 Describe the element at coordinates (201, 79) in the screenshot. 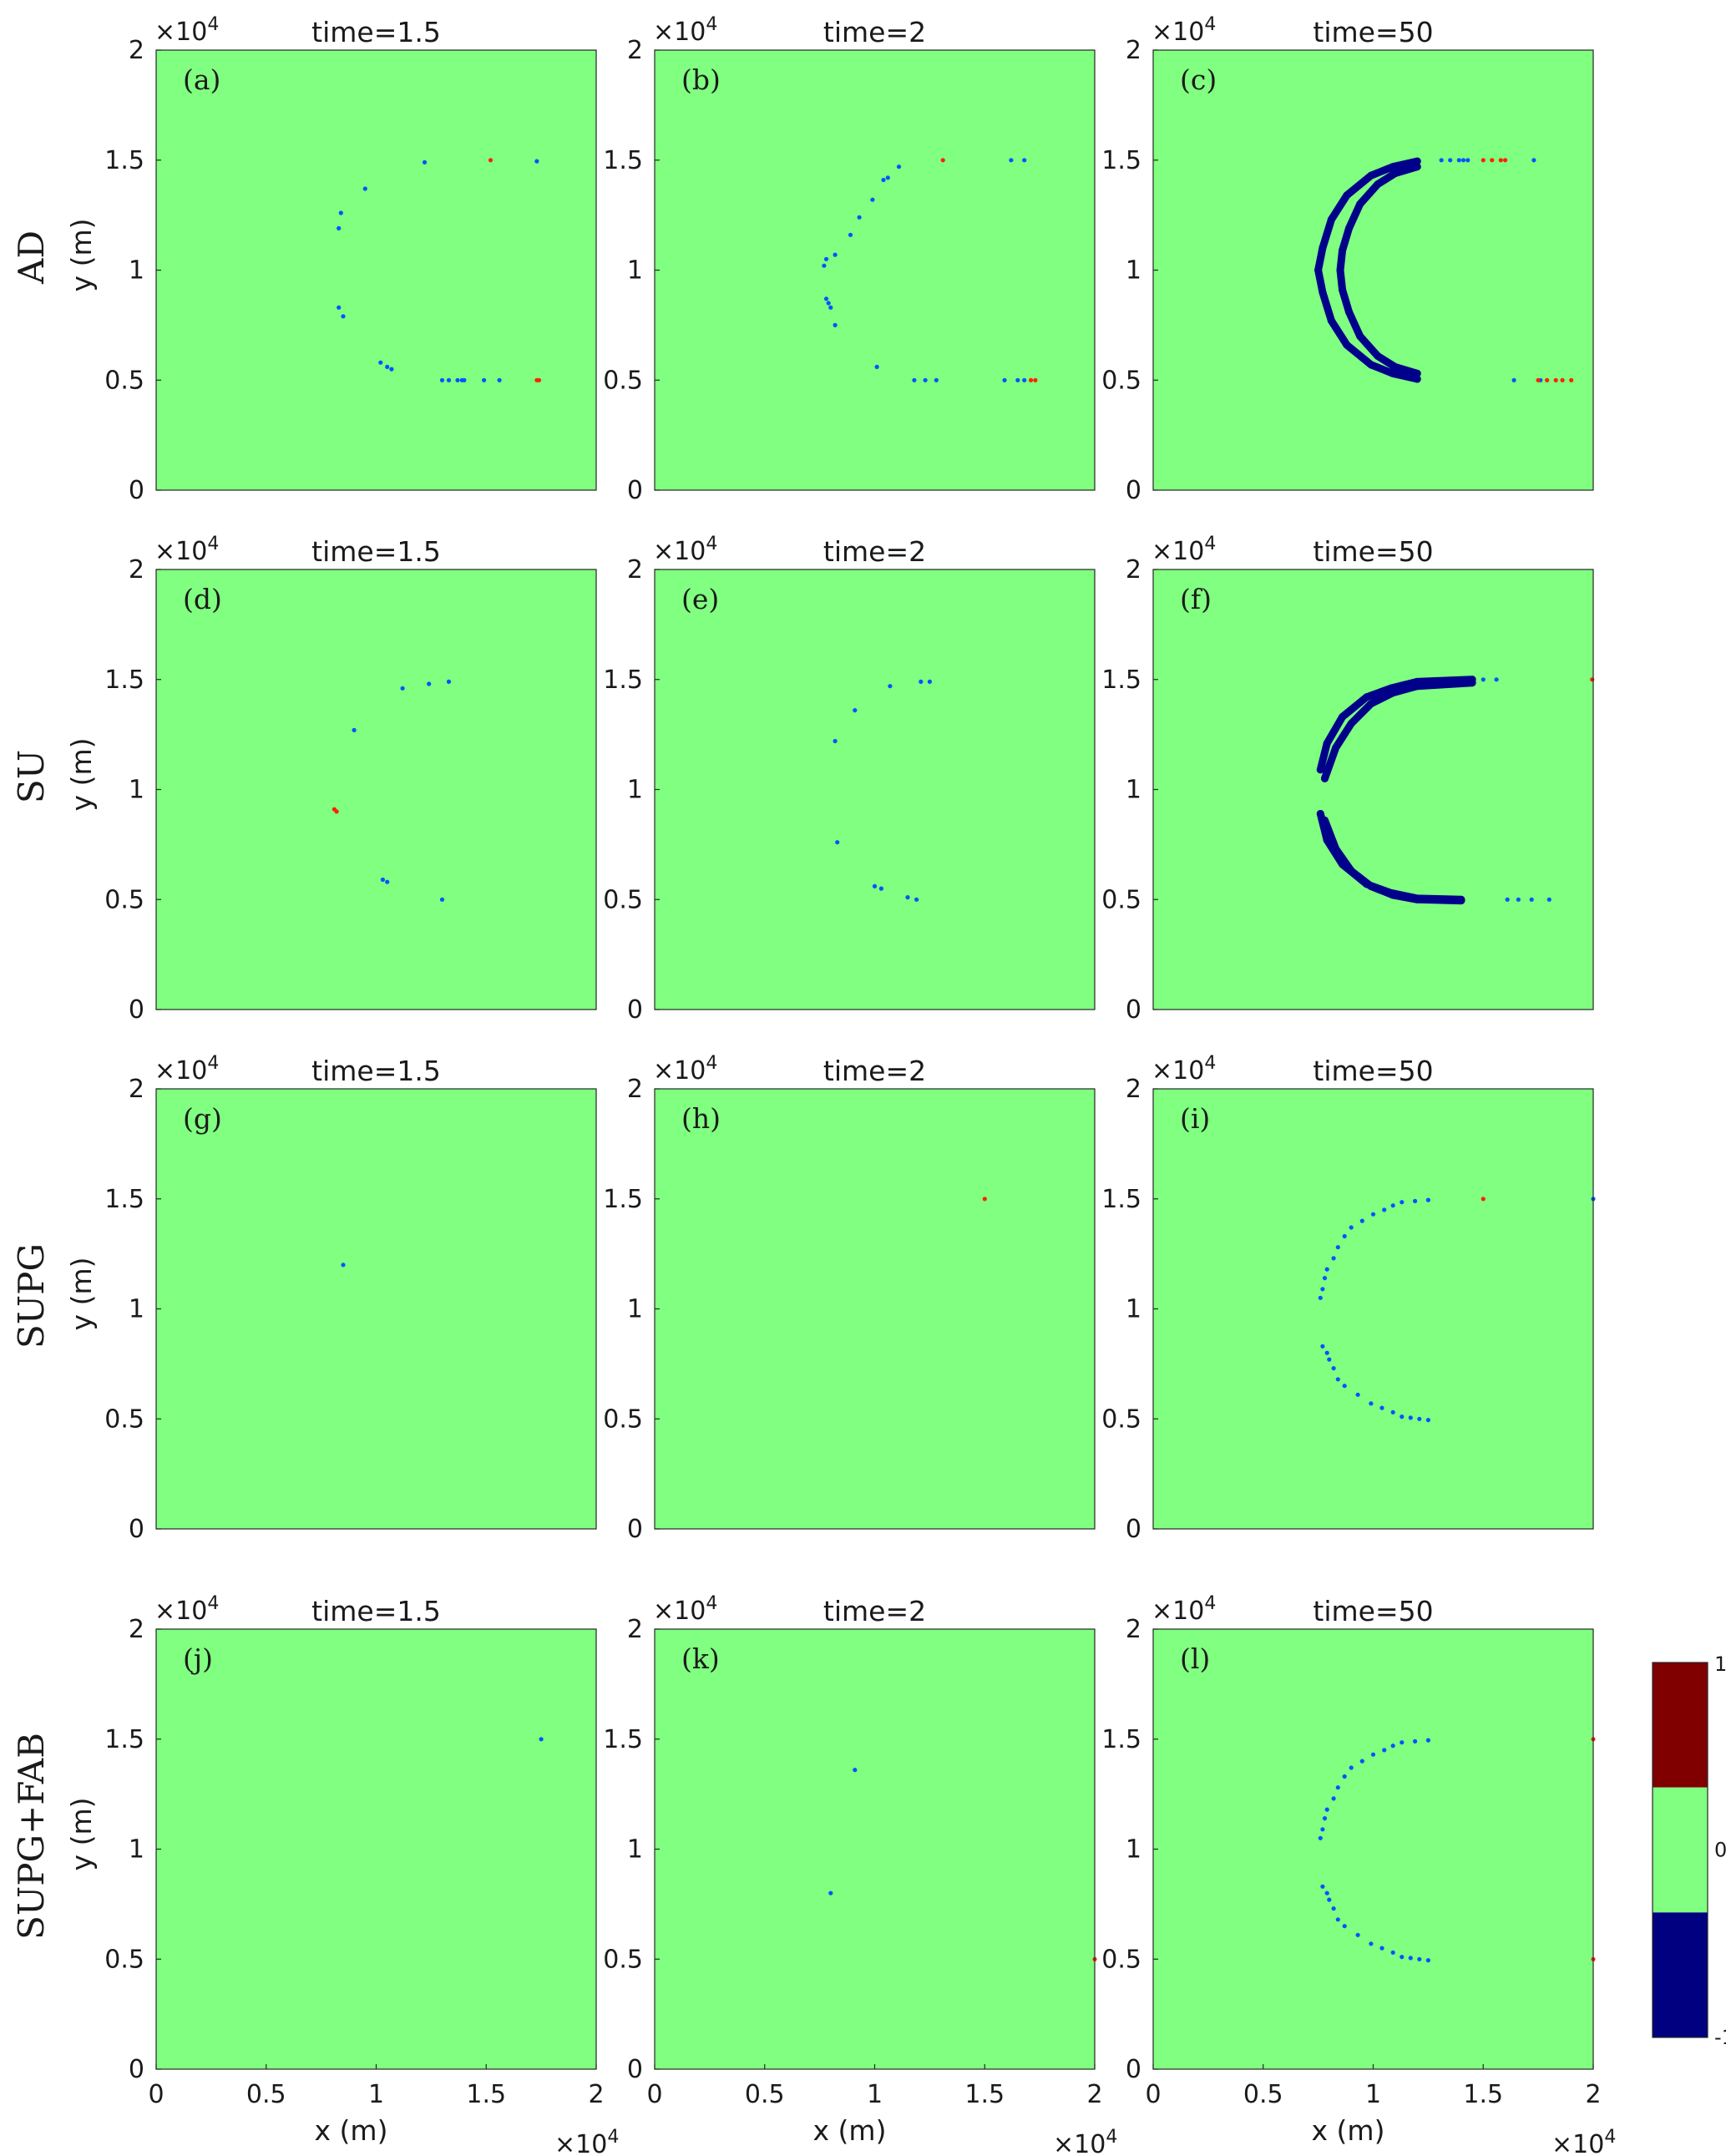

I see `panel-letter: (a)` at that location.